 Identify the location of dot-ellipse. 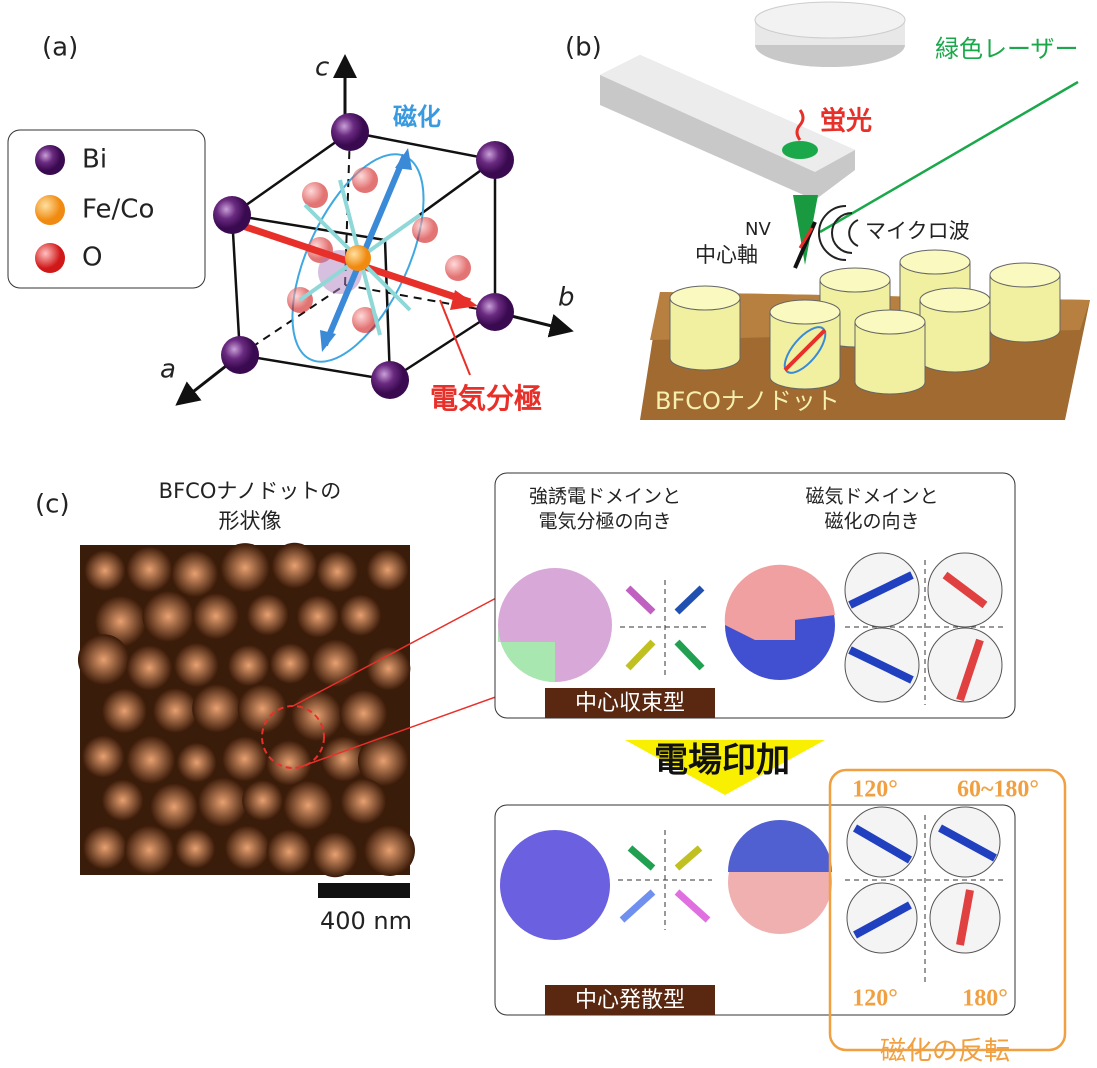
(805, 350).